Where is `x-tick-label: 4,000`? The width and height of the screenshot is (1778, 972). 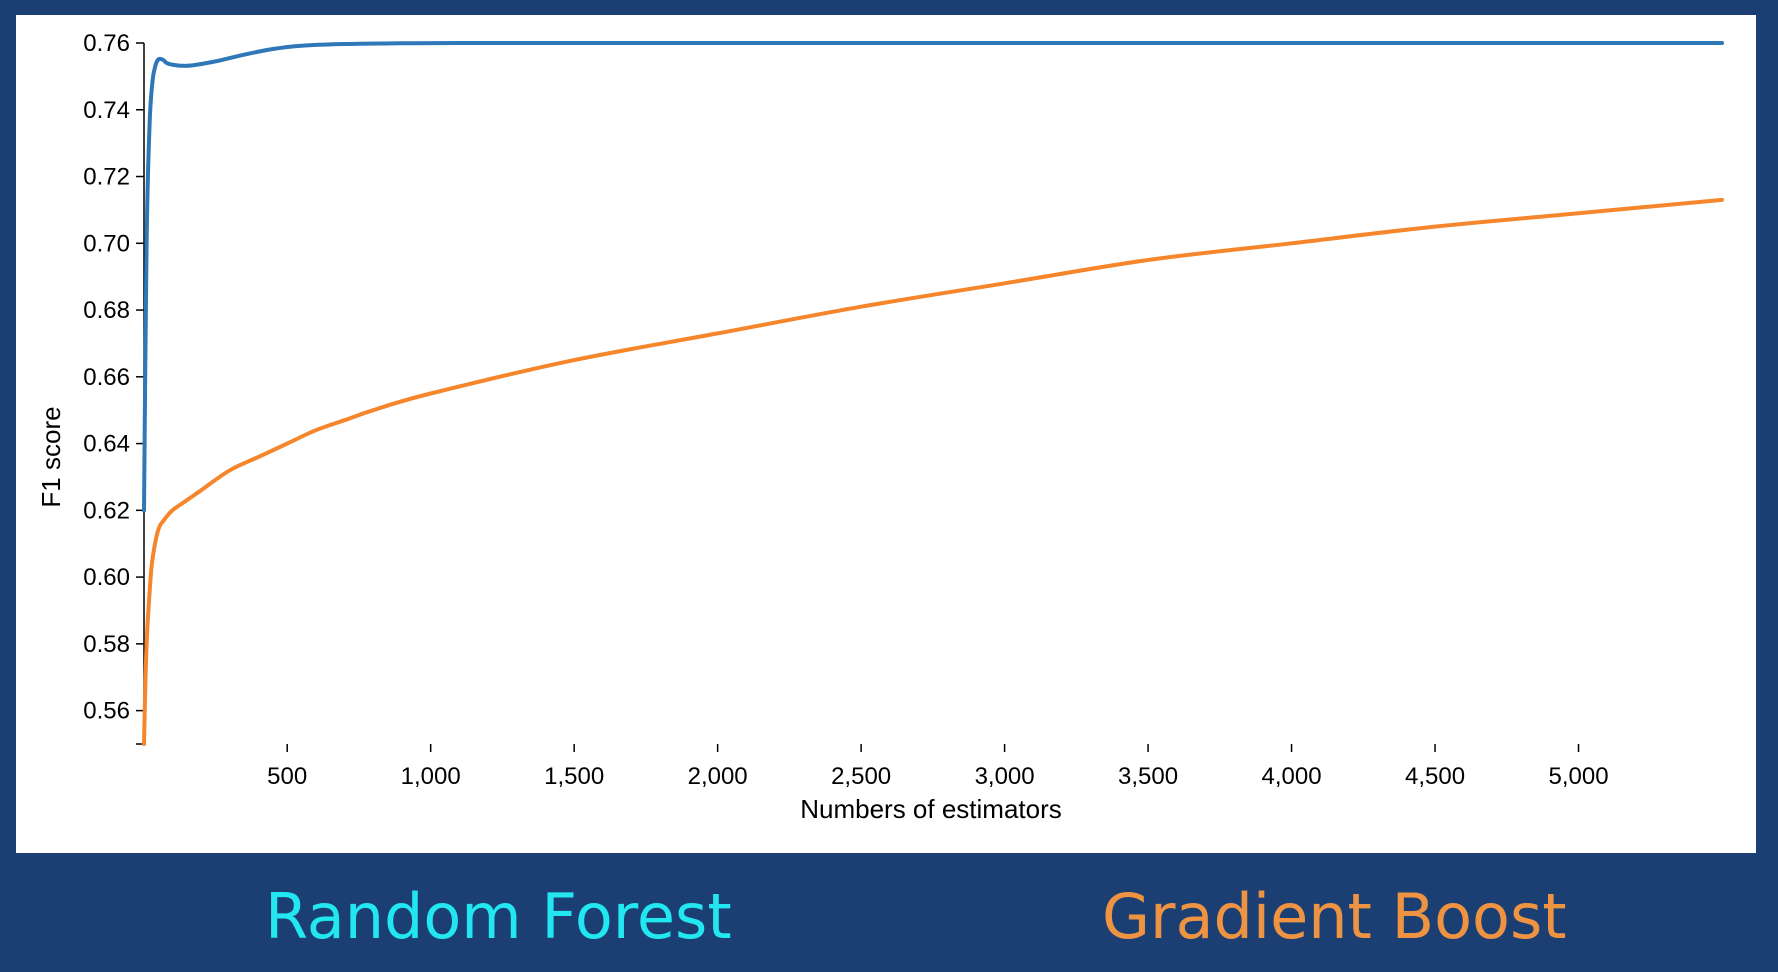
x-tick-label: 4,000 is located at coordinates (1292, 776).